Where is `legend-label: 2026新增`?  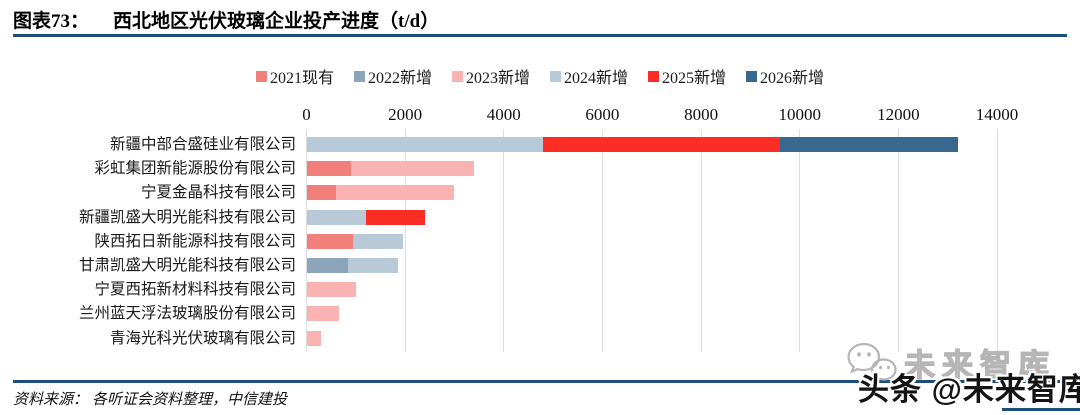 legend-label: 2026新增 is located at coordinates (792, 78).